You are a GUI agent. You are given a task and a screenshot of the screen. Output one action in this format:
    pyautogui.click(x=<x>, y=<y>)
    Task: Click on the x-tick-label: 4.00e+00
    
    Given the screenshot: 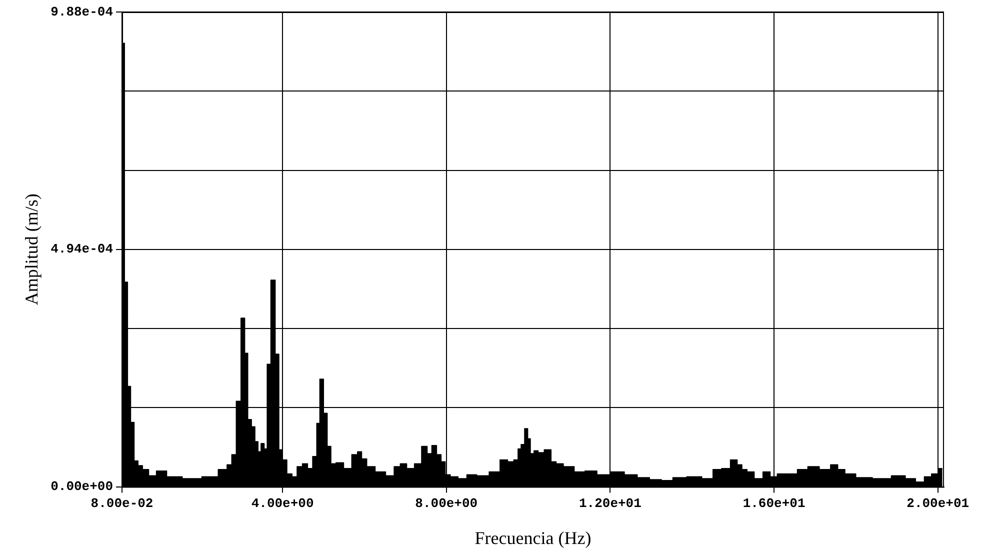 What is the action you would take?
    pyautogui.click(x=282, y=503)
    